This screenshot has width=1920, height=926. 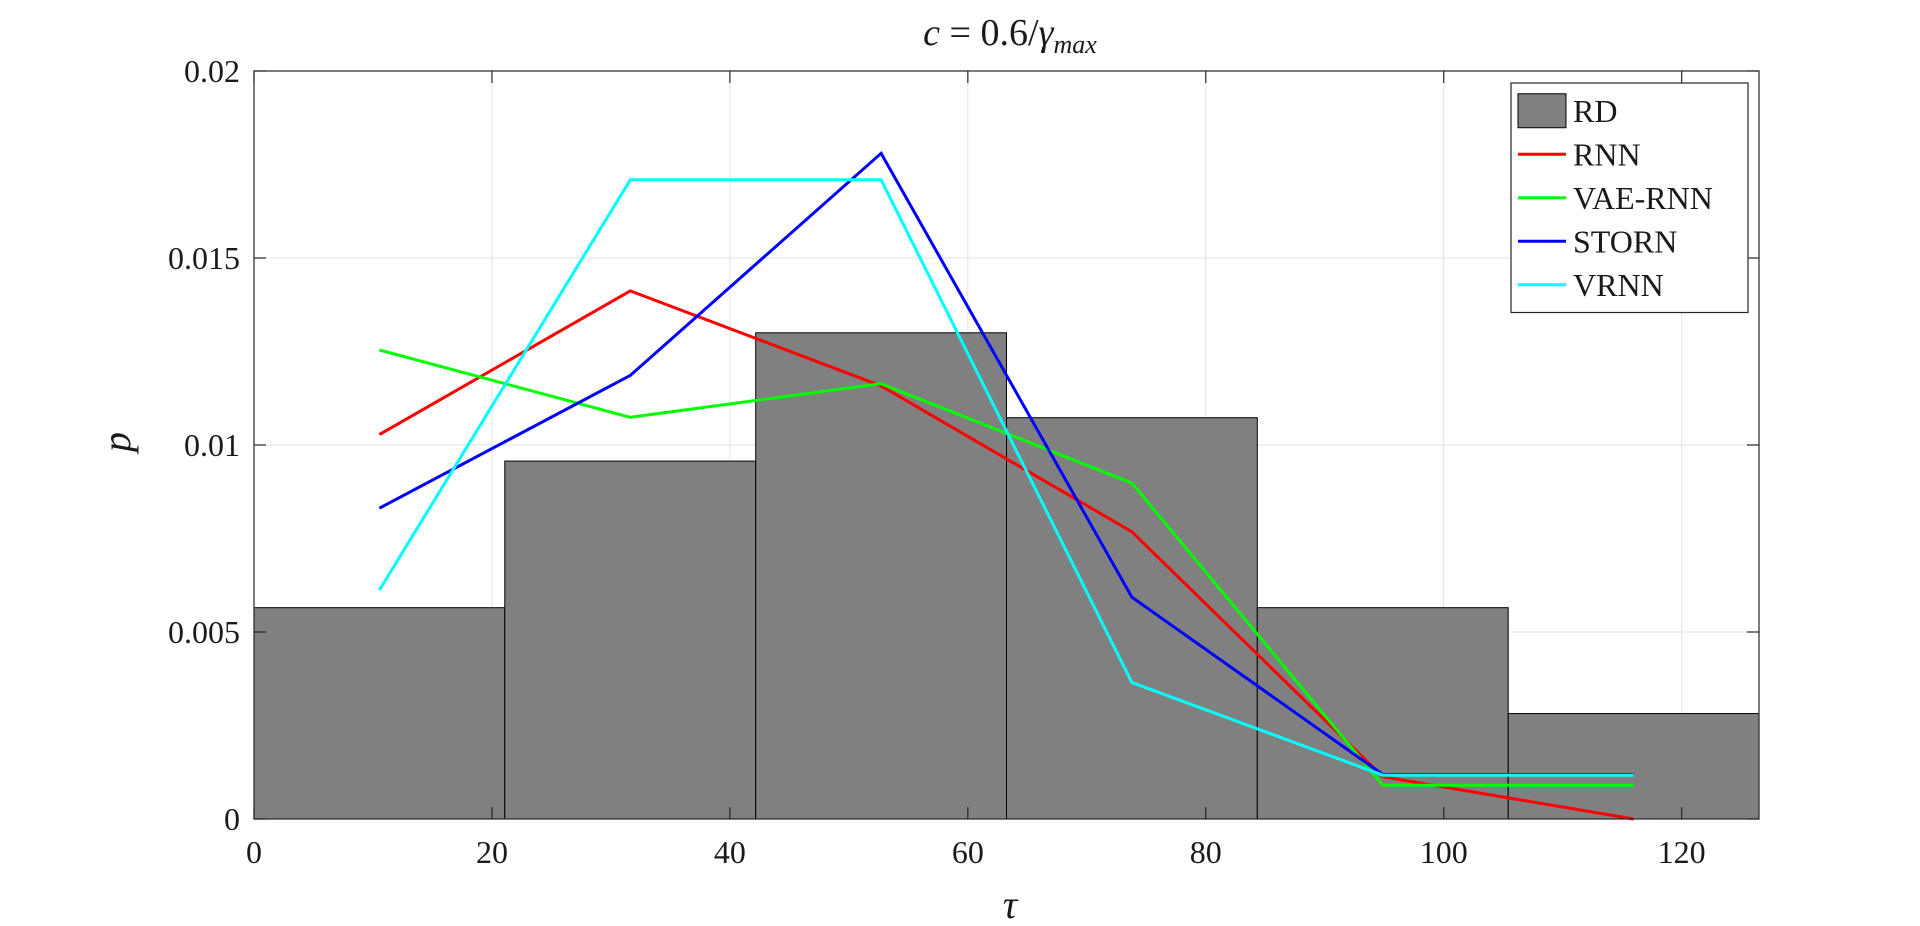 I want to click on y-axis-title: p, so click(x=116, y=443).